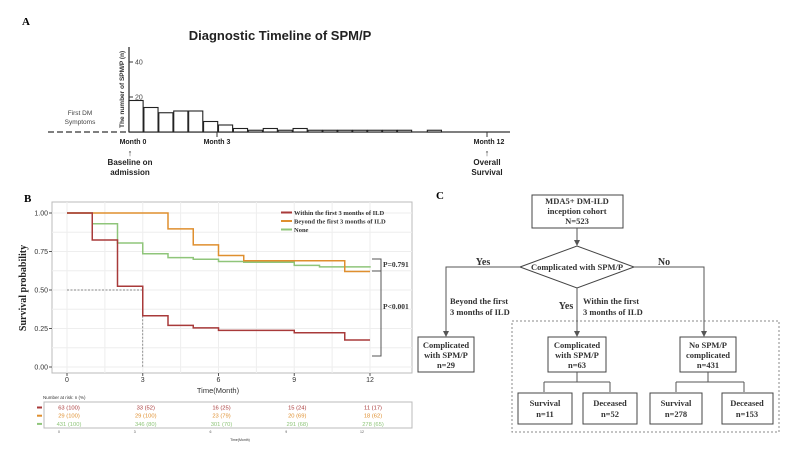 The width and height of the screenshot is (791, 451). I want to click on timeline-title: Diagnostic Timeline of SPM/P, so click(280, 35).